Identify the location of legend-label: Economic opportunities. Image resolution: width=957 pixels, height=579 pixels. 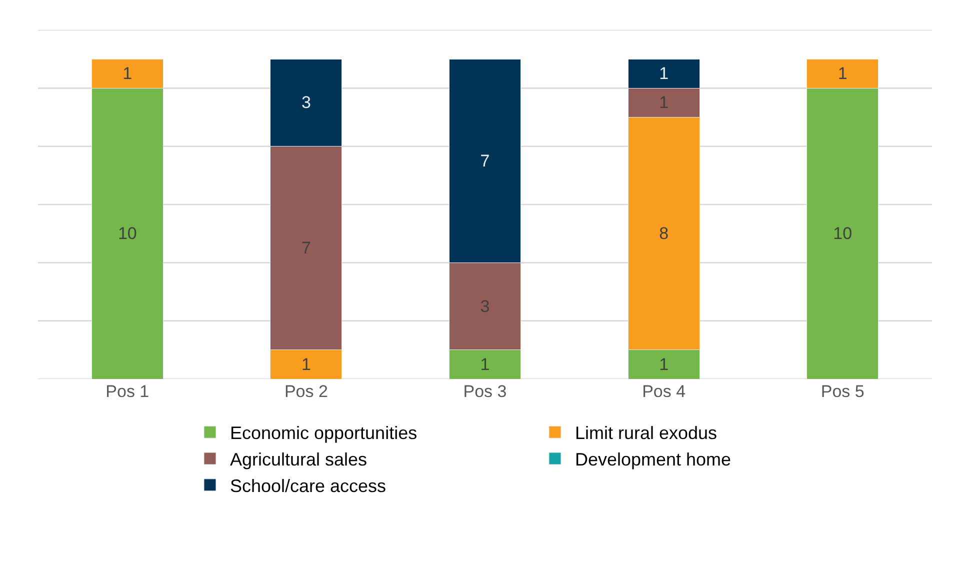
(324, 433).